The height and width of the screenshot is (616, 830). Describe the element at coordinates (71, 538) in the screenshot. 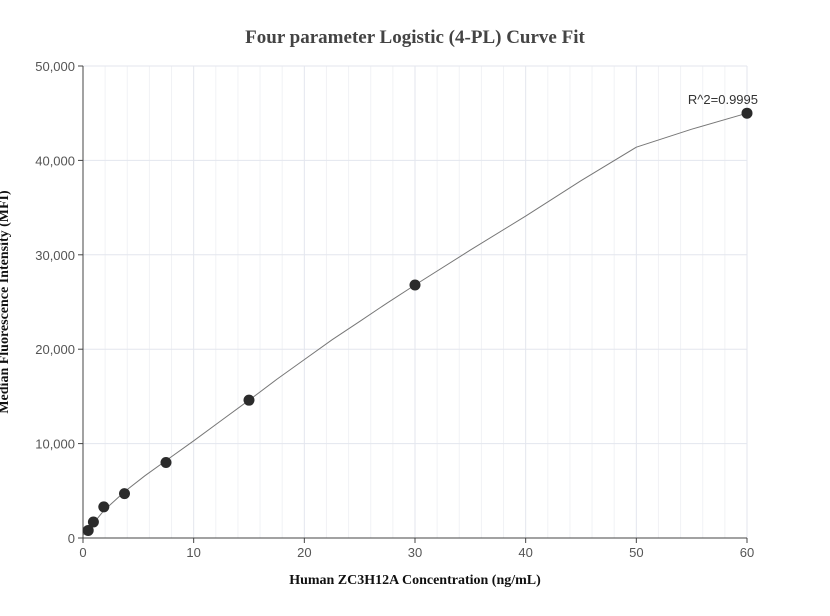

I see `y-tick-label: 0` at that location.